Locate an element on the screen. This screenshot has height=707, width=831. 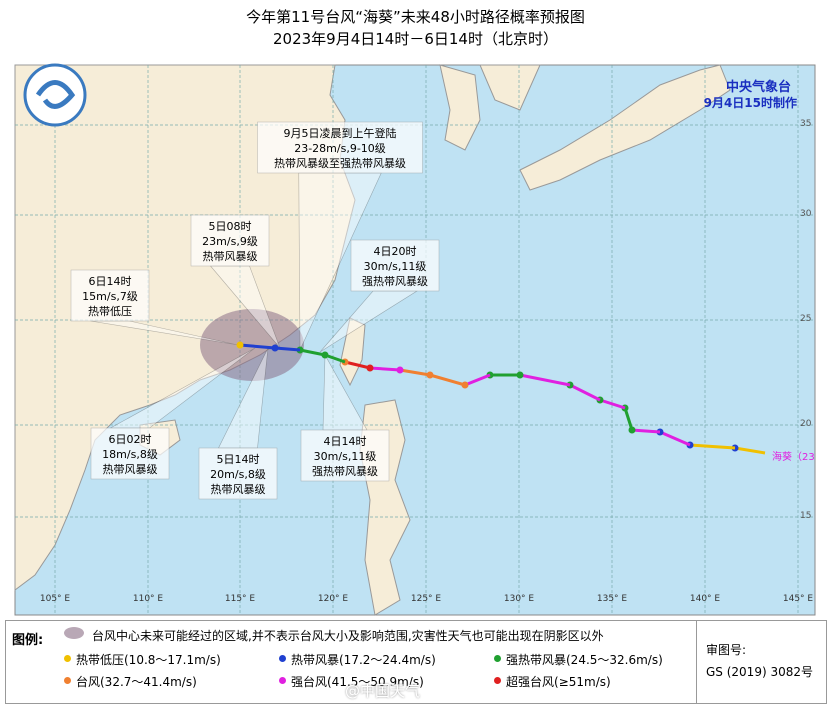
callout-text: 23m/s,9级 is located at coordinates (230, 241).